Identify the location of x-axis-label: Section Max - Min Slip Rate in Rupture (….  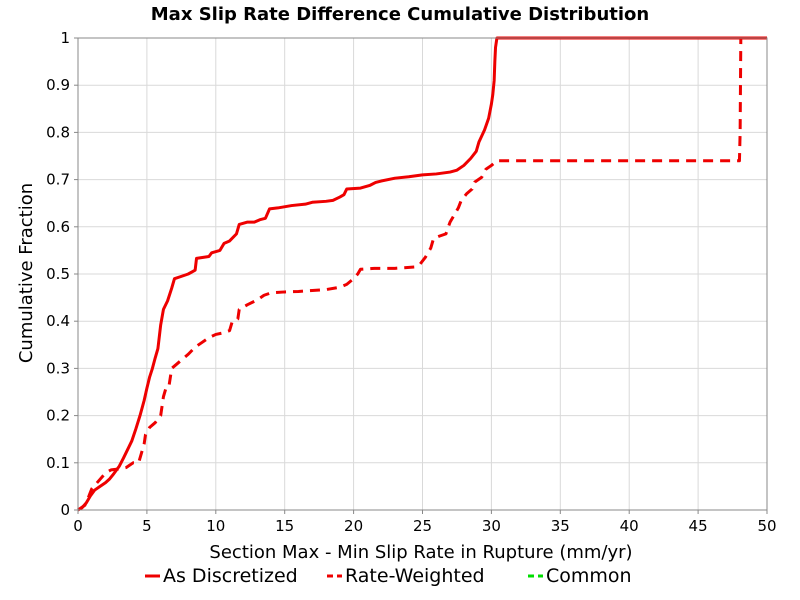
(420, 552).